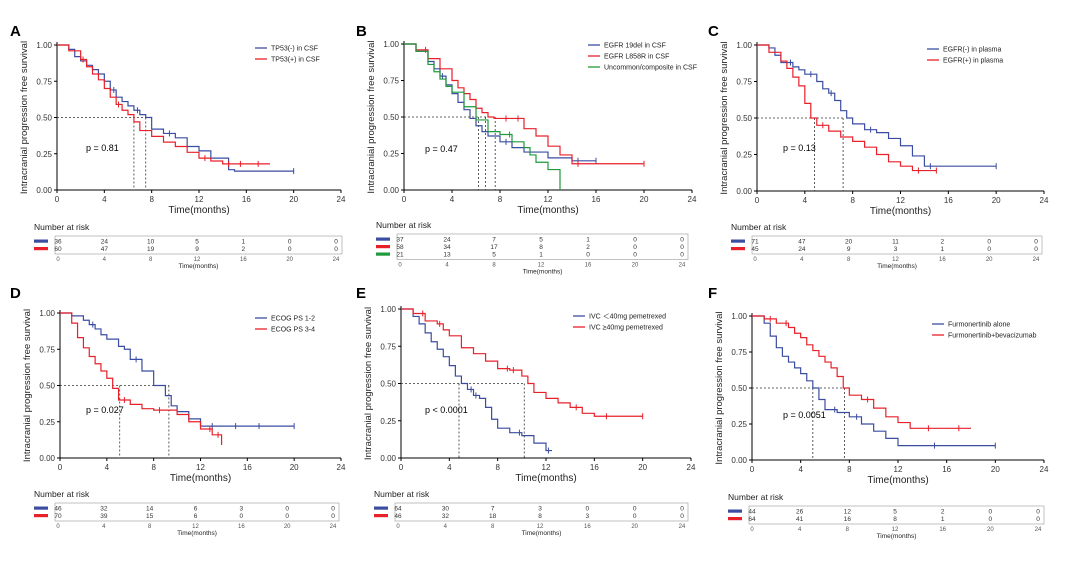 This screenshot has height=564, width=1080. I want to click on risk-x-tick-label: 0, so click(400, 266).